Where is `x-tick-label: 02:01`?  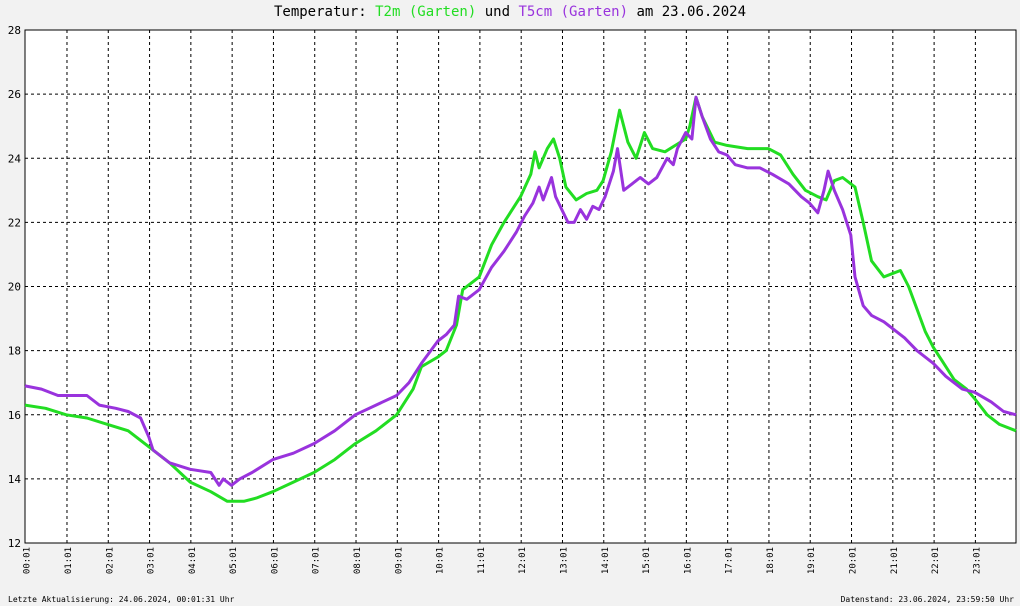 x-tick-label: 02:01 is located at coordinates (110, 560).